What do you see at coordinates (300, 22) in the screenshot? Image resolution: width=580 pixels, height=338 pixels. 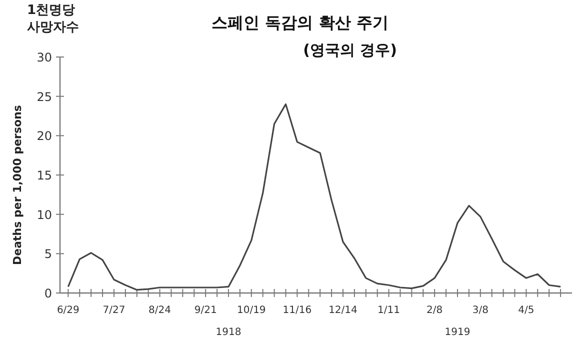 I see `chart-title: 스페인 독감의 확산 주기` at bounding box center [300, 22].